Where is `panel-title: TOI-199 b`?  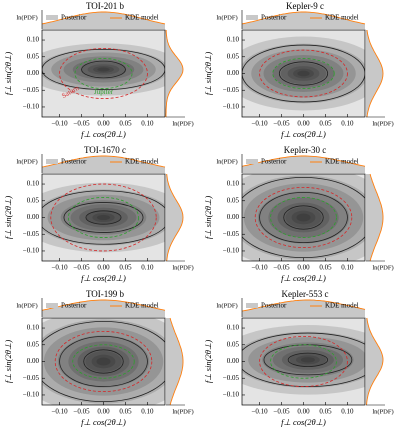
panel-title: TOI-199 b is located at coordinates (105, 294).